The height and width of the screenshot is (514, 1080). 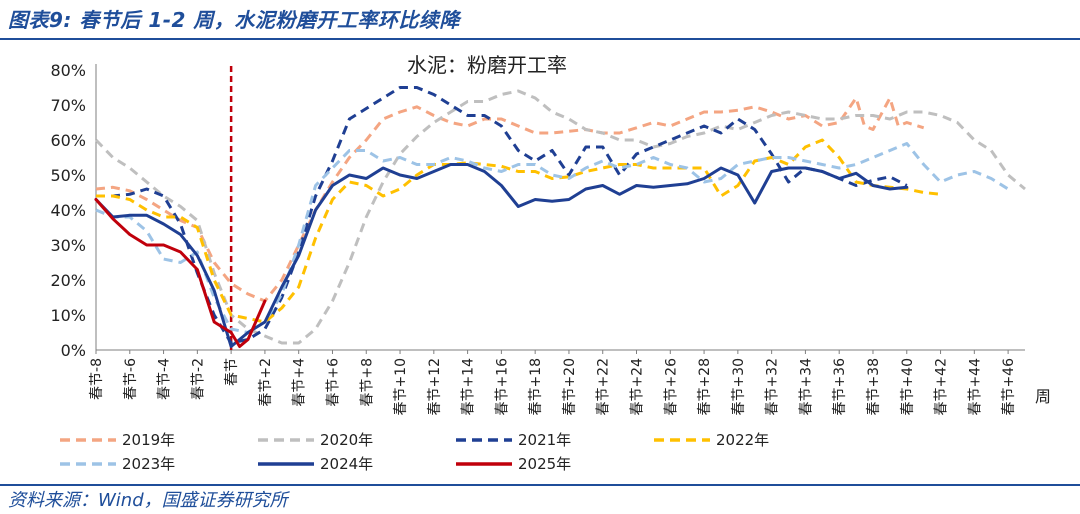 I want to click on legend-label: 2022年, so click(x=742, y=440).